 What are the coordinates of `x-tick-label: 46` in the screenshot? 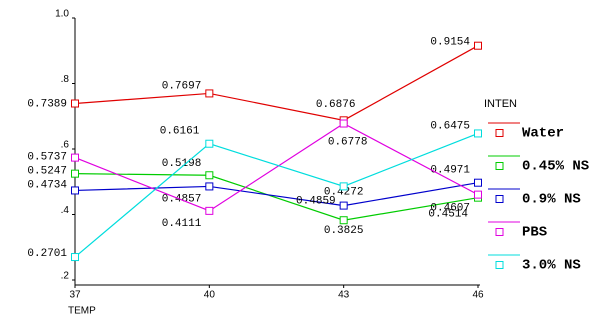 It's located at (478, 295).